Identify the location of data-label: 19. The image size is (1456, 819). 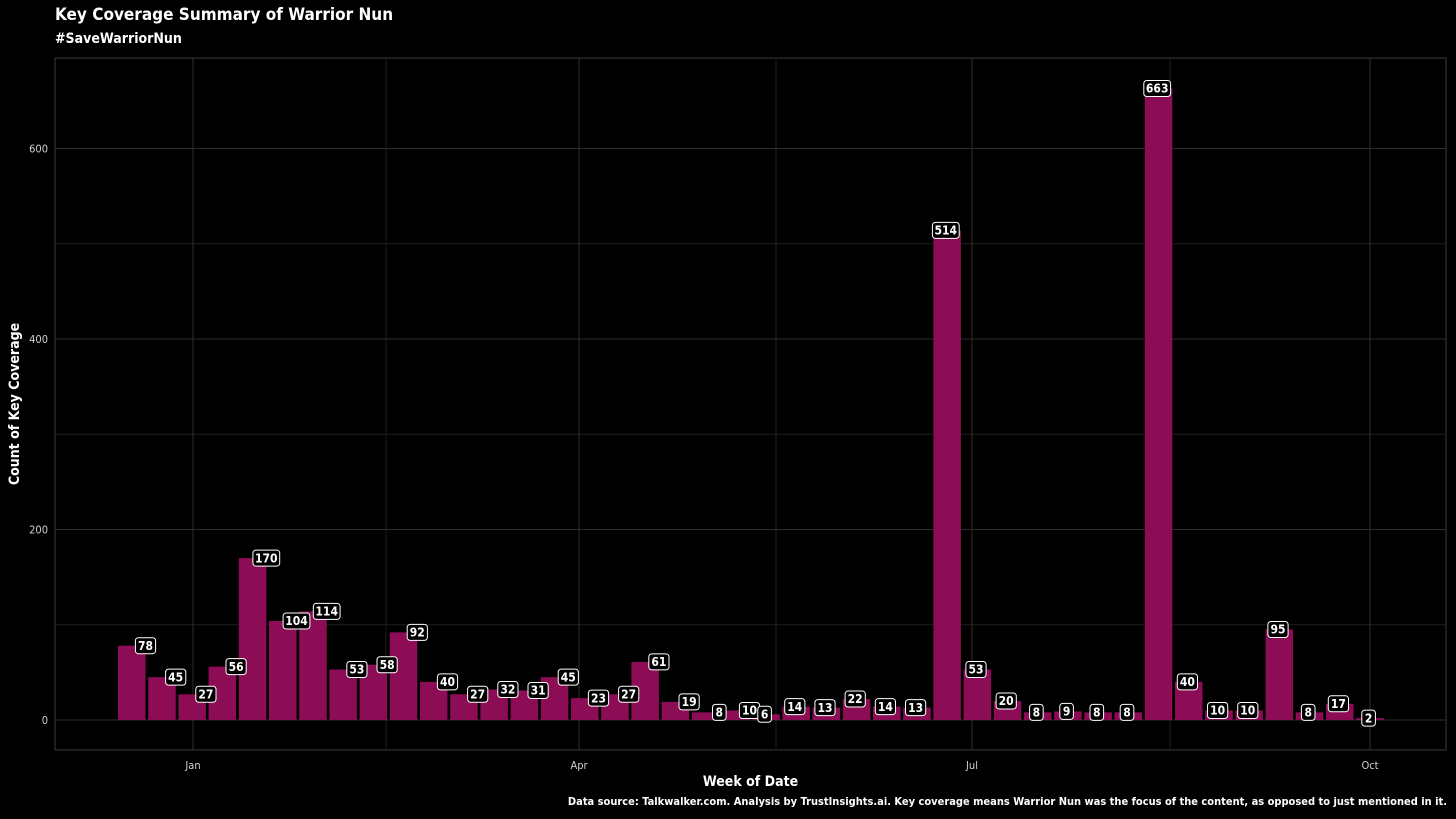
(689, 702).